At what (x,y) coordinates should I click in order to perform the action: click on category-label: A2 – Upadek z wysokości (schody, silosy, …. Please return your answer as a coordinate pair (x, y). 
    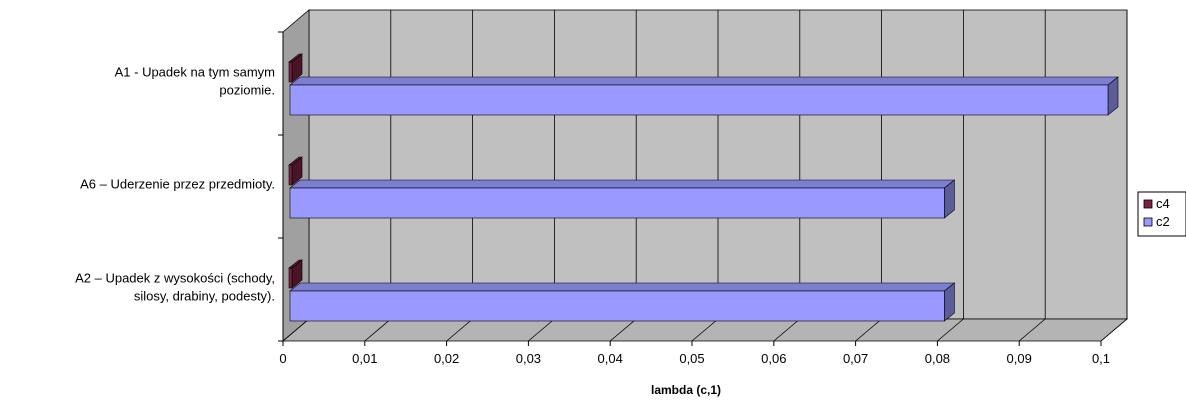
    Looking at the image, I should click on (175, 287).